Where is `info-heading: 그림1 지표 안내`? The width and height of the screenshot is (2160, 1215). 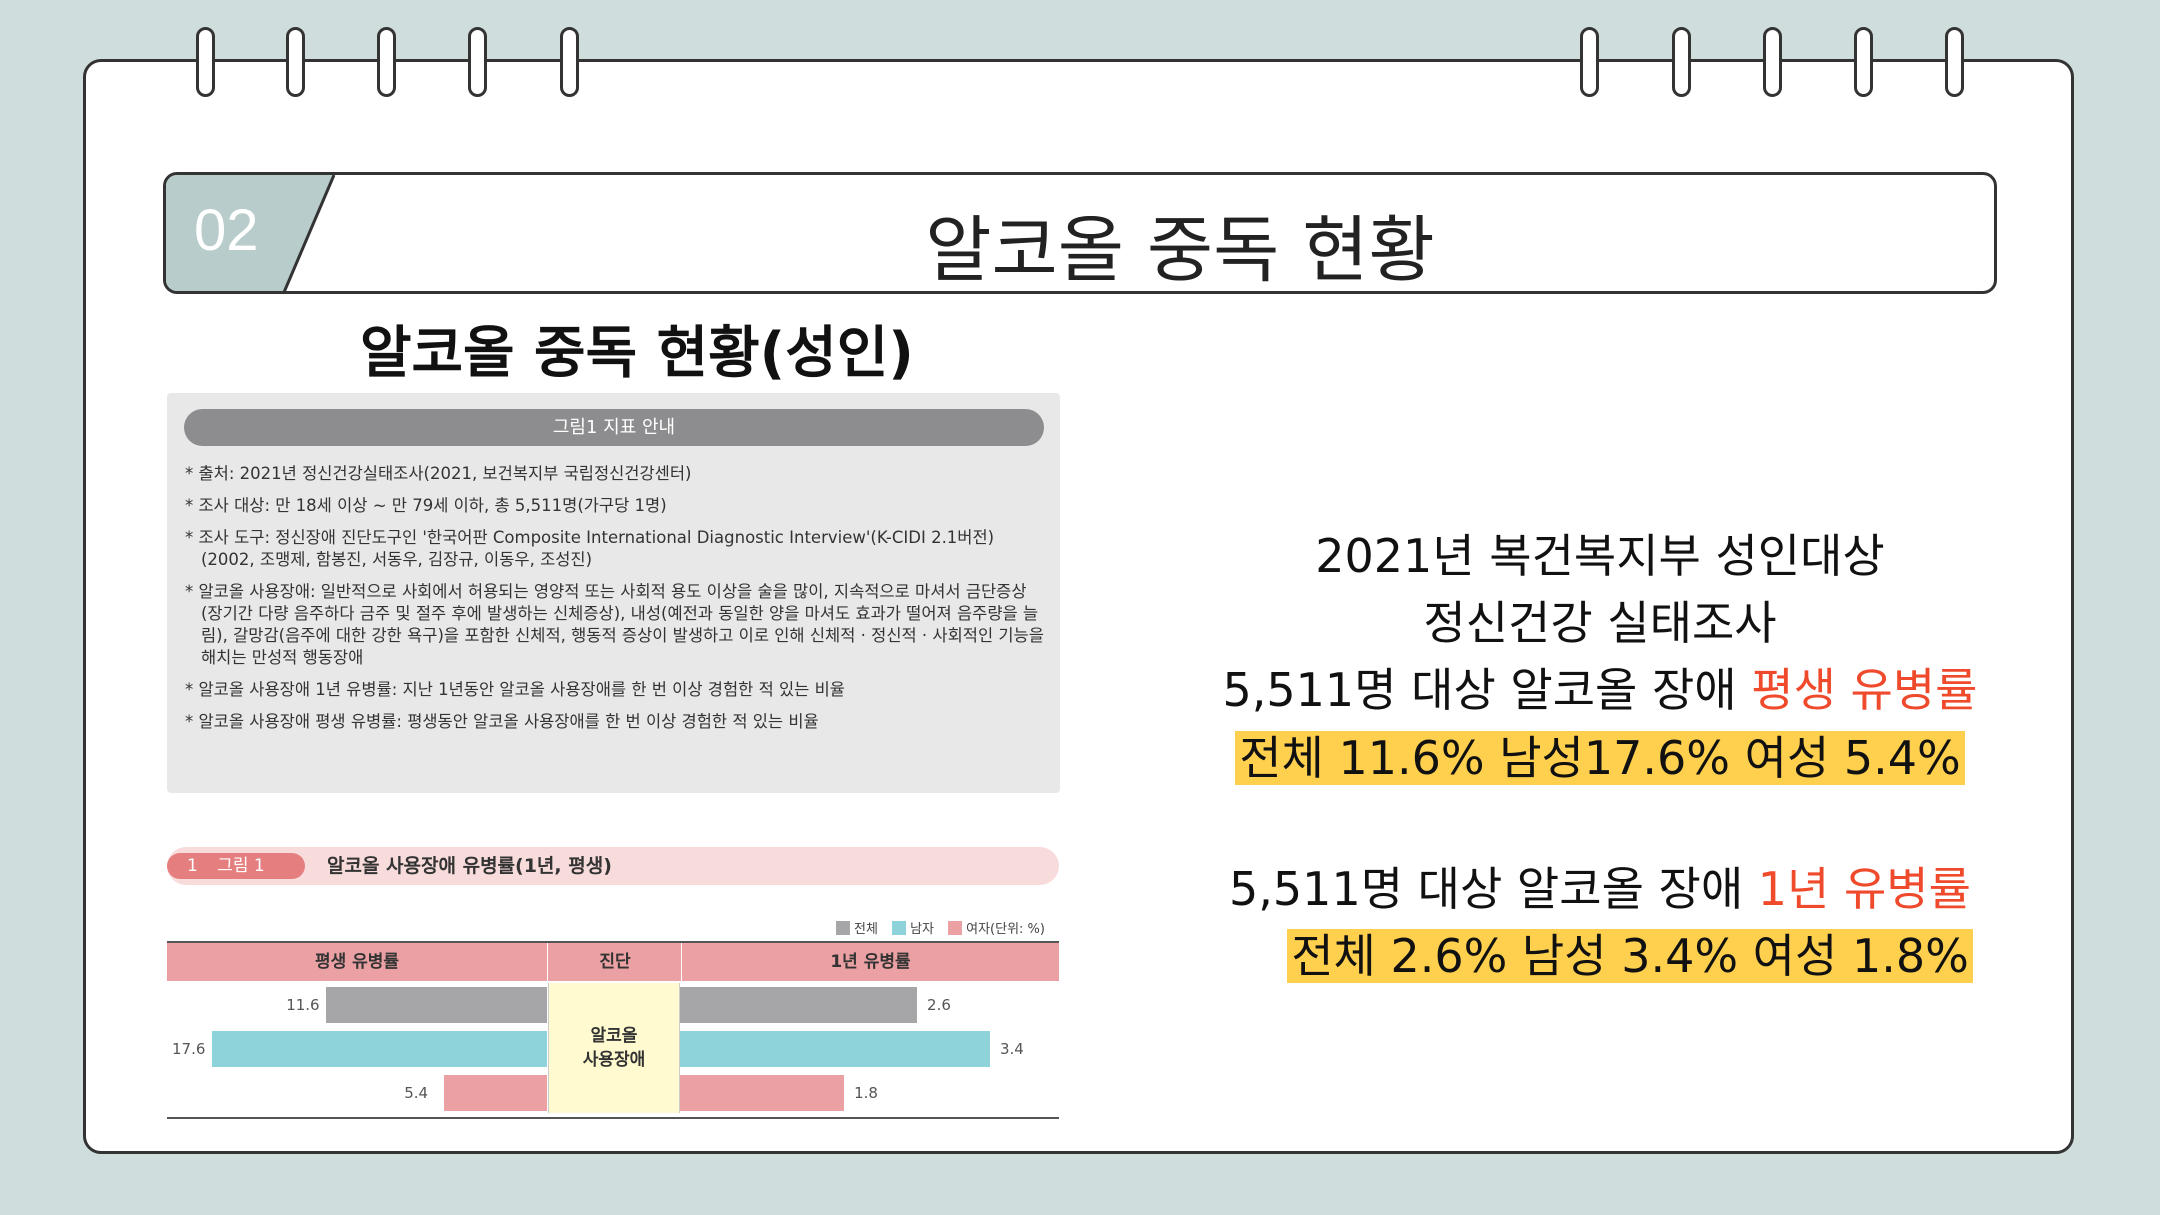 info-heading: 그림1 지표 안내 is located at coordinates (614, 427).